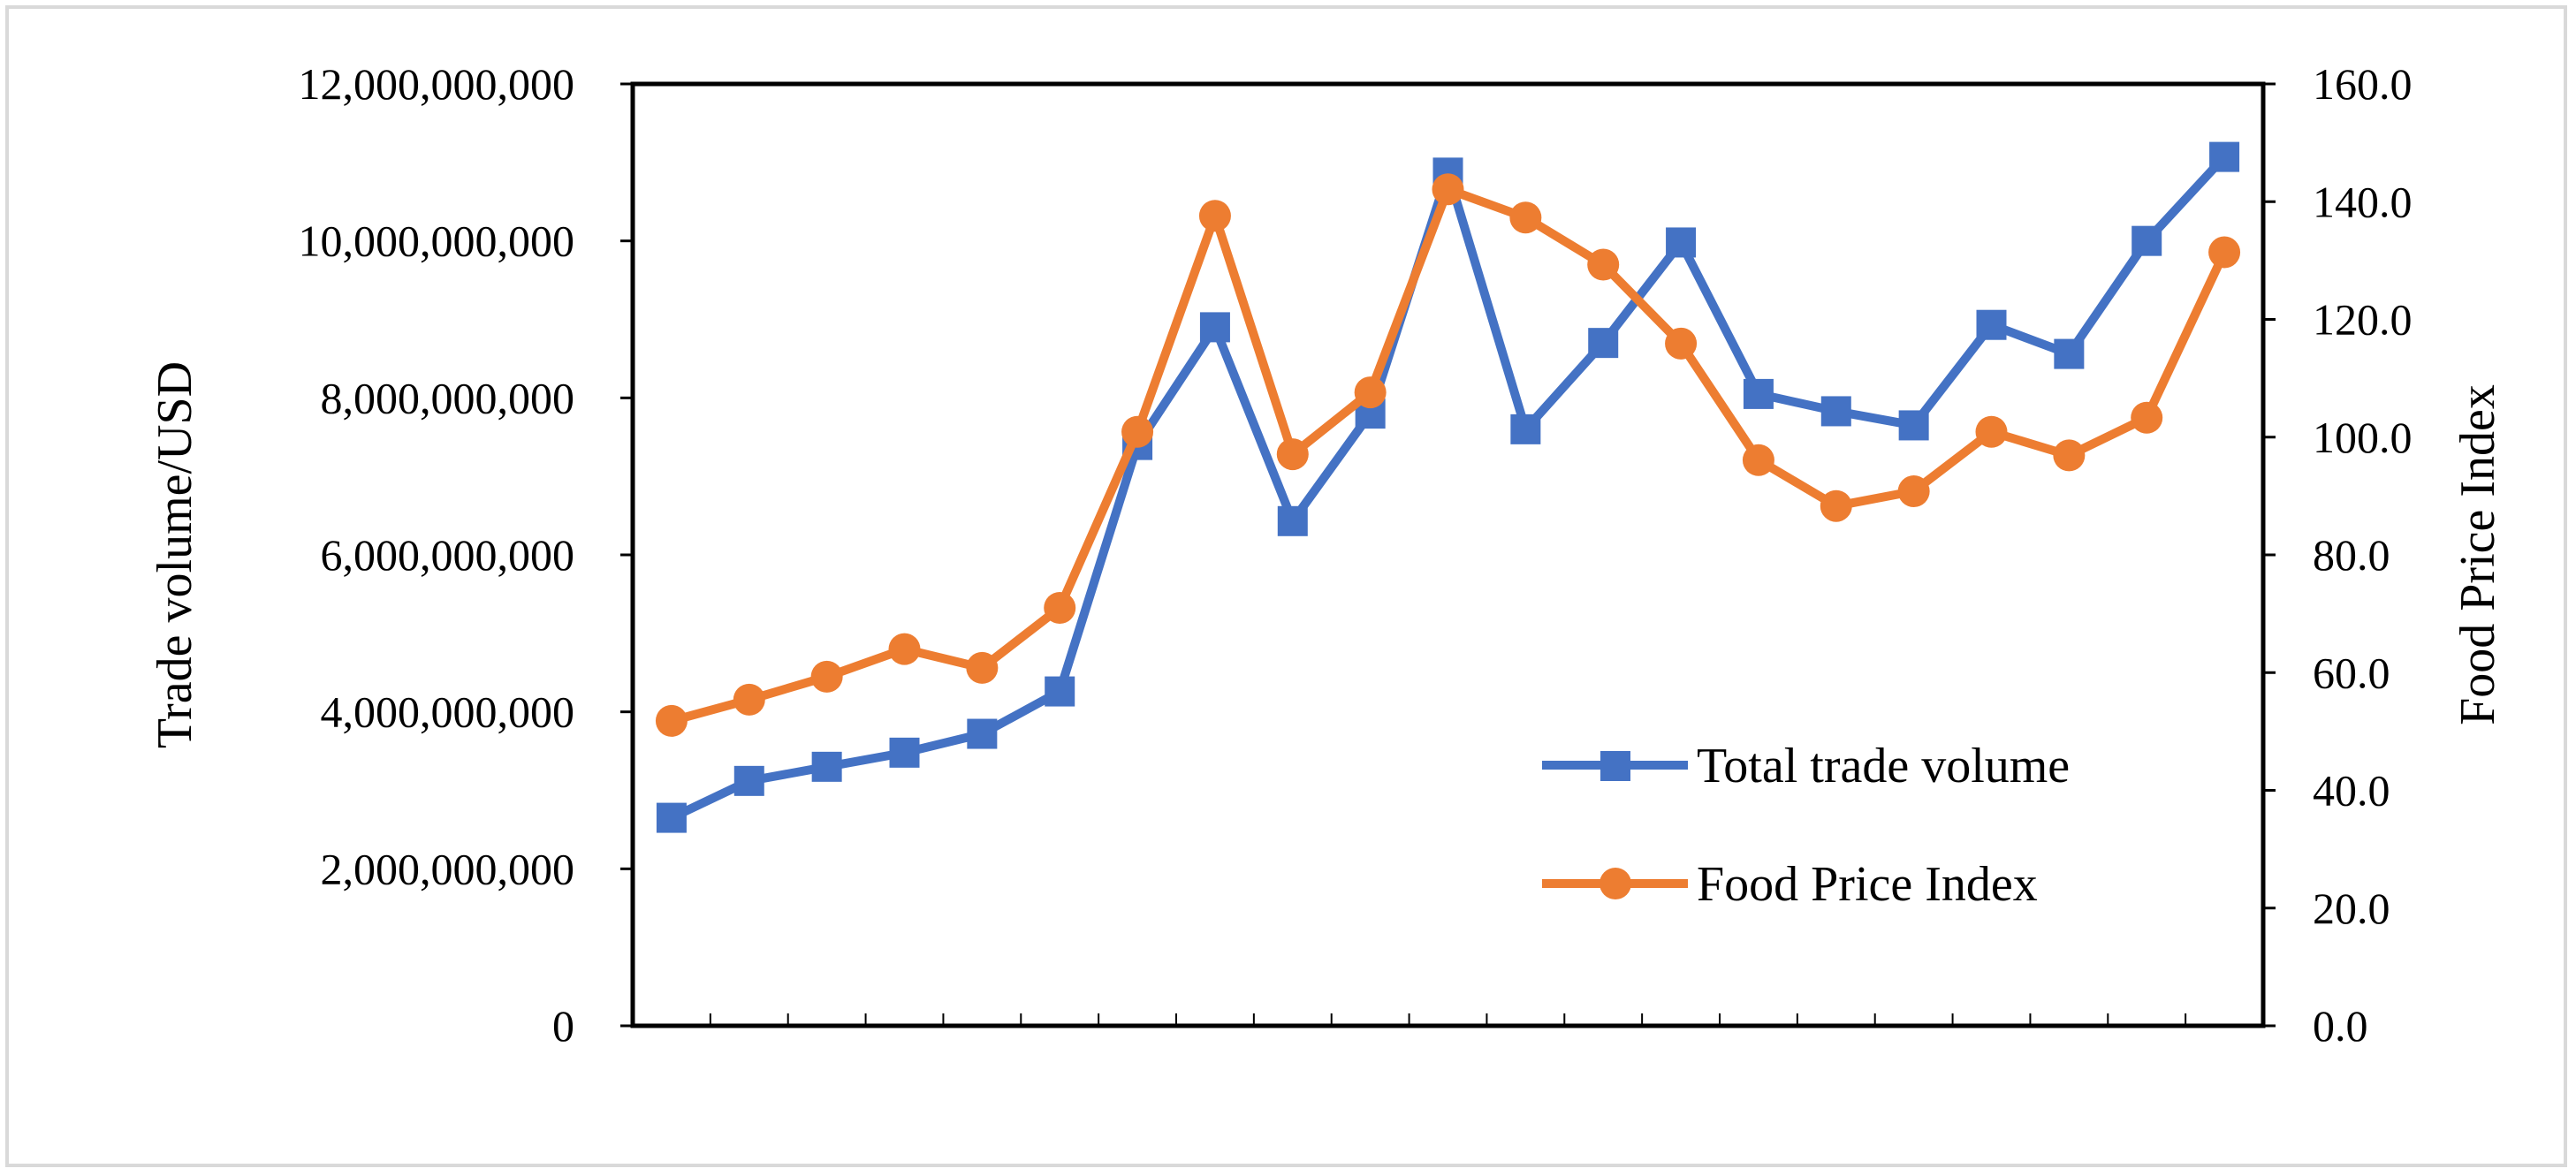  I want to click on left-tick-label: 6,000,000,000, so click(448, 555).